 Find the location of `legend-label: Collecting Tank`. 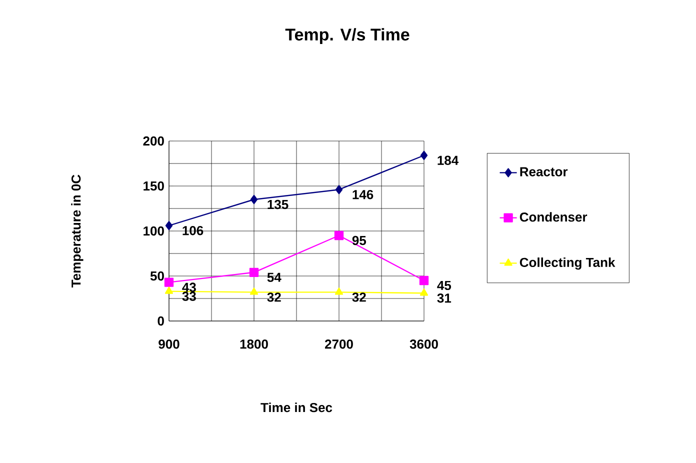

legend-label: Collecting Tank is located at coordinates (568, 263).